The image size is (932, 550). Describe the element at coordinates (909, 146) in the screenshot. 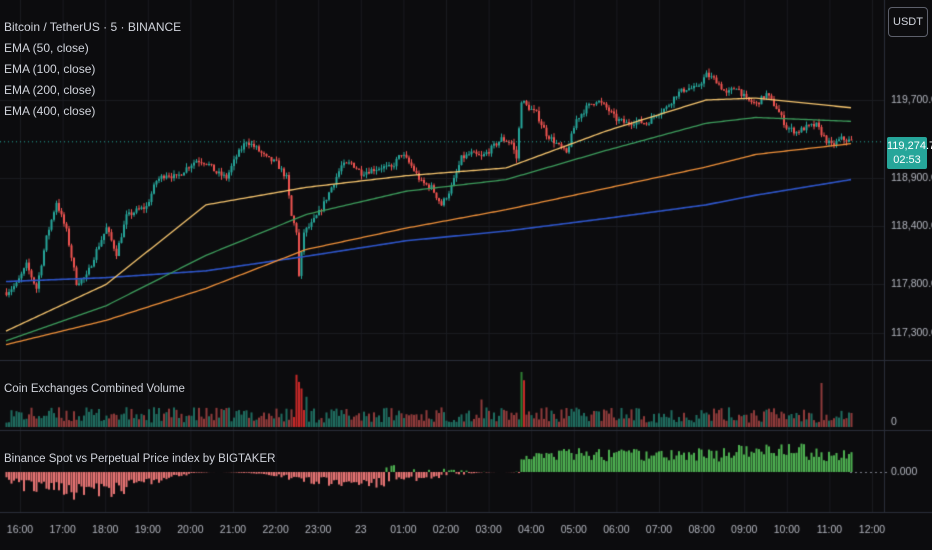

I see `last-price-value: 119,274.72` at that location.